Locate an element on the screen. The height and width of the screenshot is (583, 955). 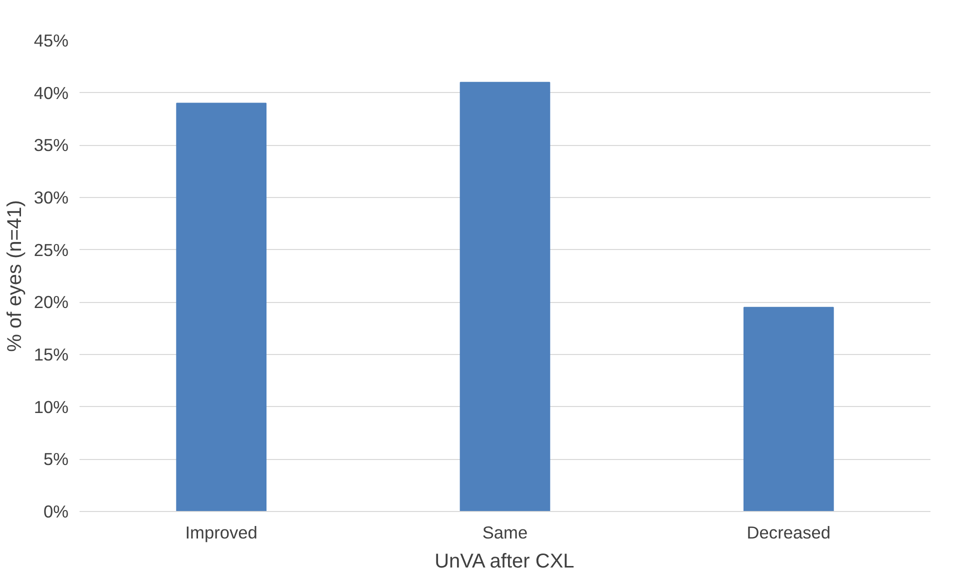
x-tick-label: Decreased is located at coordinates (788, 532).